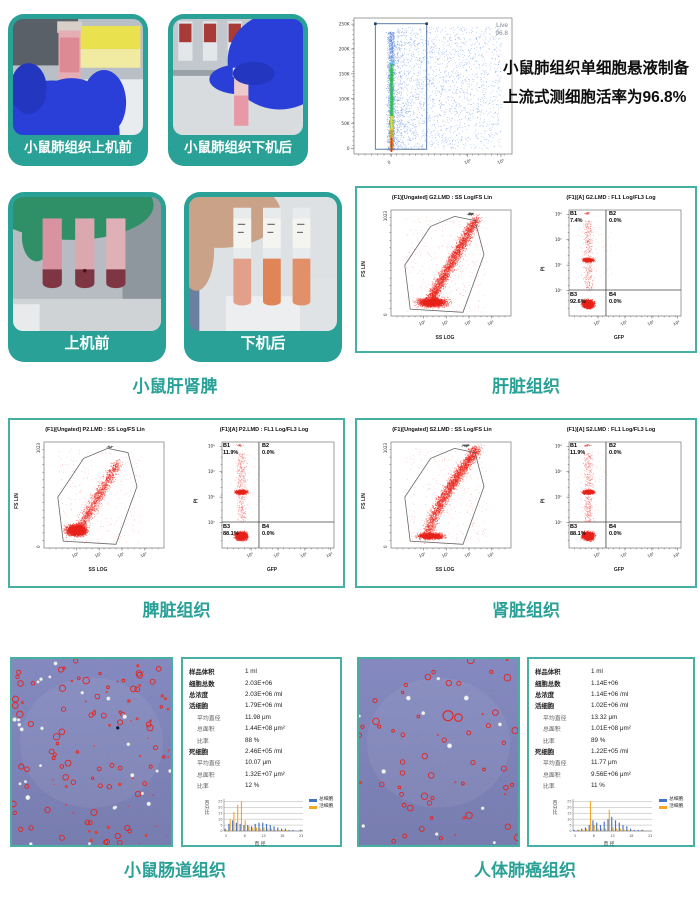 The width and height of the screenshot is (700, 900). What do you see at coordinates (236, 706) in the screenshot?
I see `stat-row: 活细胞 1.79E+06 /ml` at bounding box center [236, 706].